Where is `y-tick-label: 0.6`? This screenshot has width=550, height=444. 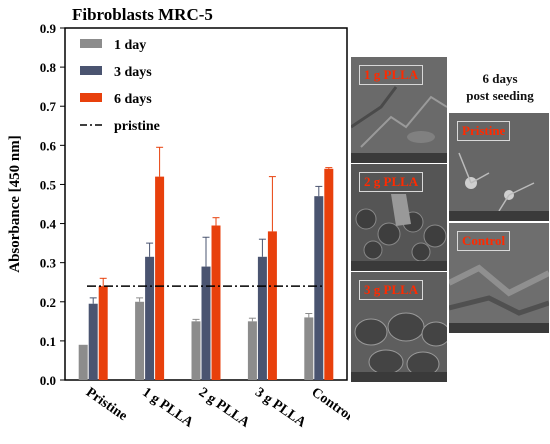 y-tick-label: 0.6 is located at coordinates (48, 145).